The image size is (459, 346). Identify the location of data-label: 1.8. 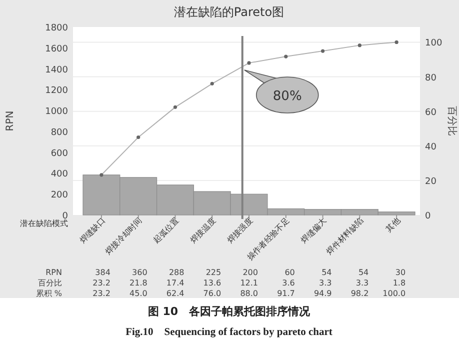
(399, 283).